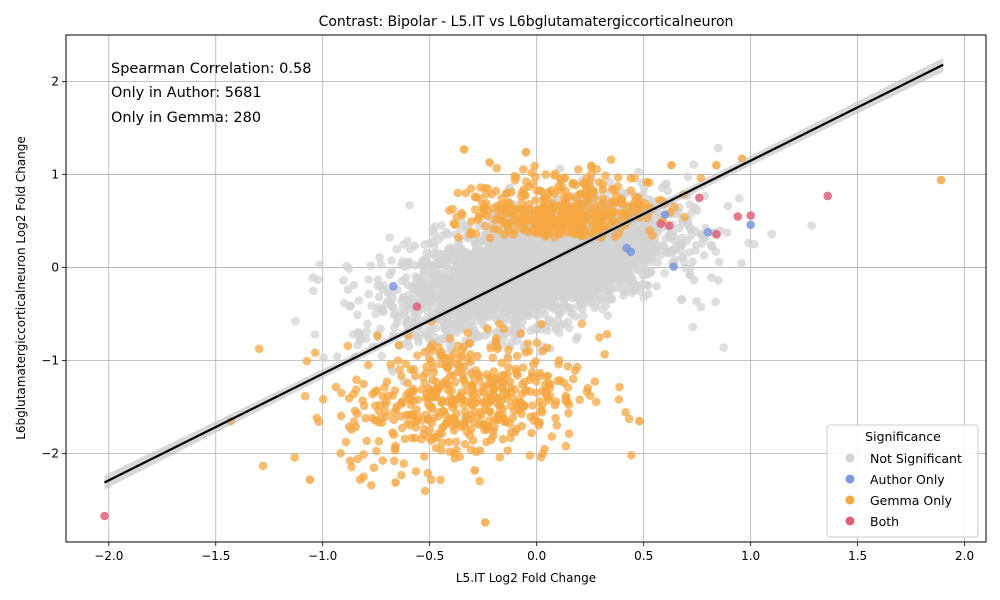  What do you see at coordinates (850, 479) in the screenshot?
I see `legend-marker-author-only` at bounding box center [850, 479].